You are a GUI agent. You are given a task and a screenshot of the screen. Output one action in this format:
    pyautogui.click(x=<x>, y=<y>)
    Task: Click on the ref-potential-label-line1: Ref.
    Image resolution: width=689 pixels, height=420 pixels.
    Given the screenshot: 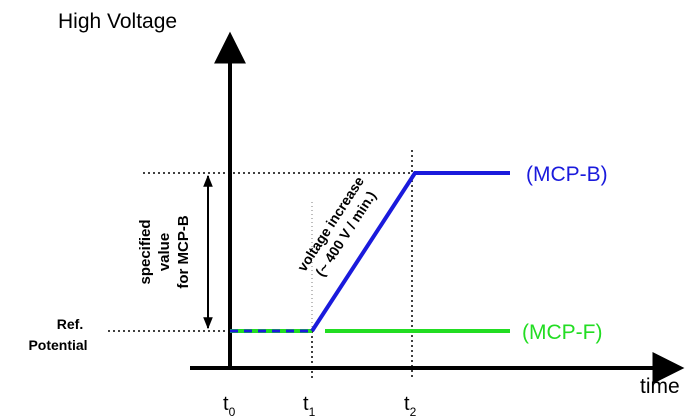 What is the action you would take?
    pyautogui.click(x=70, y=324)
    